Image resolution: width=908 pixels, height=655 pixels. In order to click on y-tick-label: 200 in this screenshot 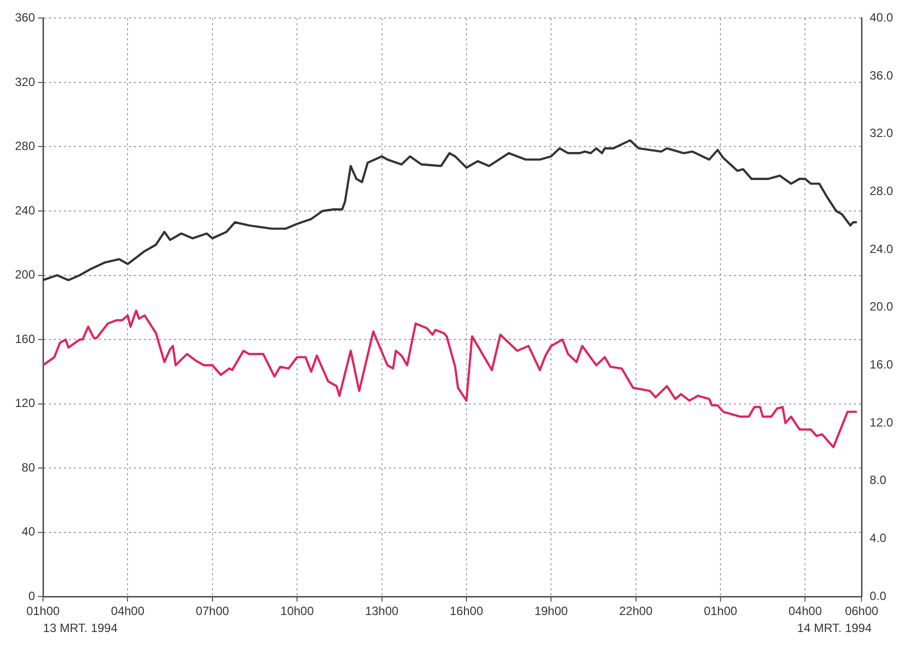, I will do `click(25, 275)`.